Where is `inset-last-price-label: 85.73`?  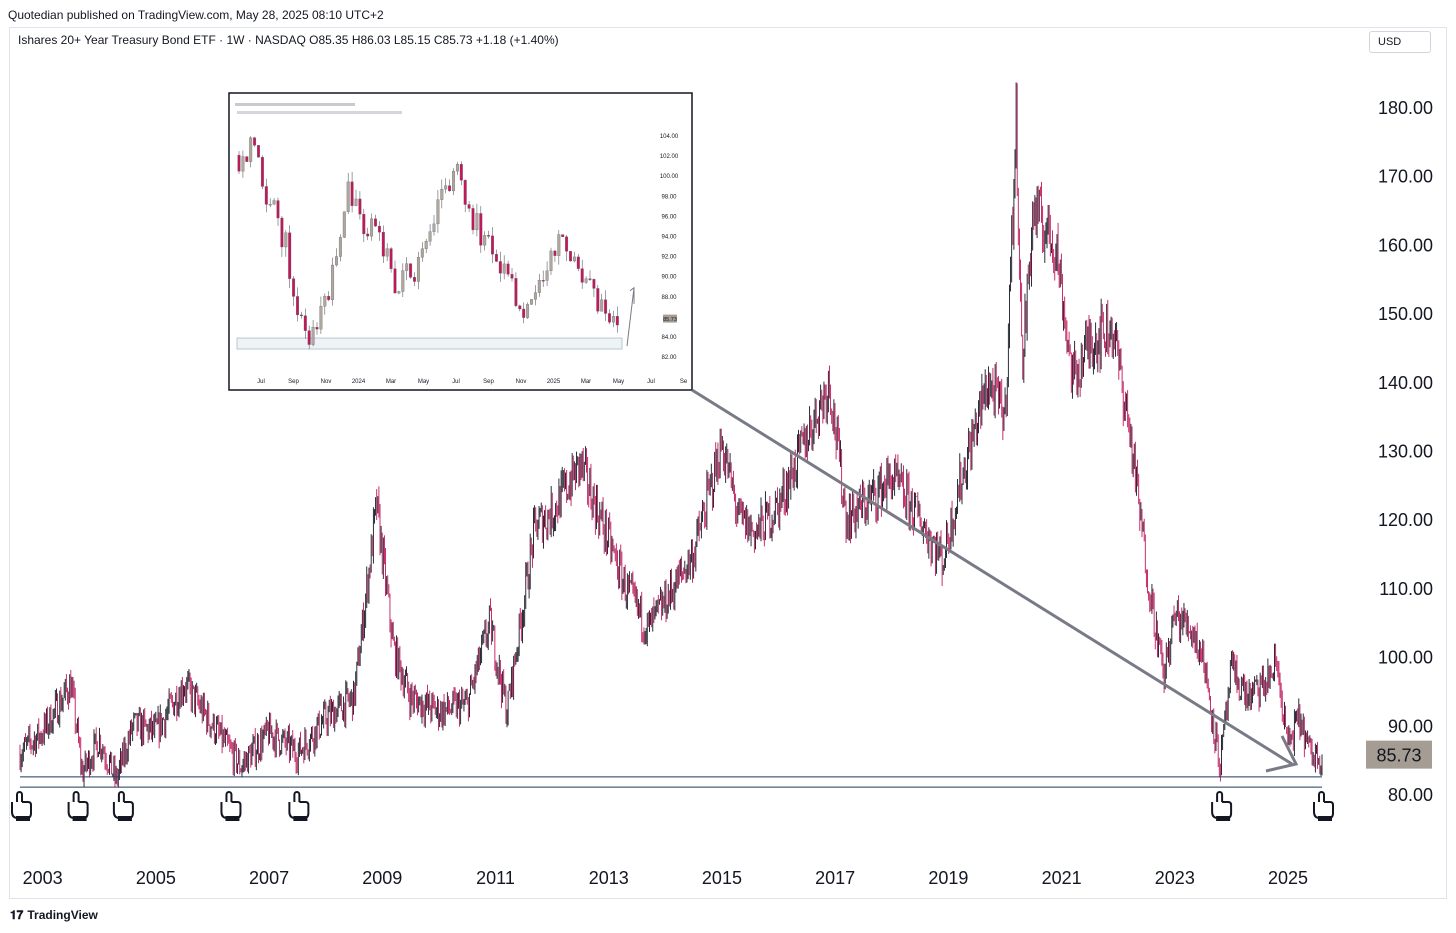 inset-last-price-label: 85.73 is located at coordinates (670, 320).